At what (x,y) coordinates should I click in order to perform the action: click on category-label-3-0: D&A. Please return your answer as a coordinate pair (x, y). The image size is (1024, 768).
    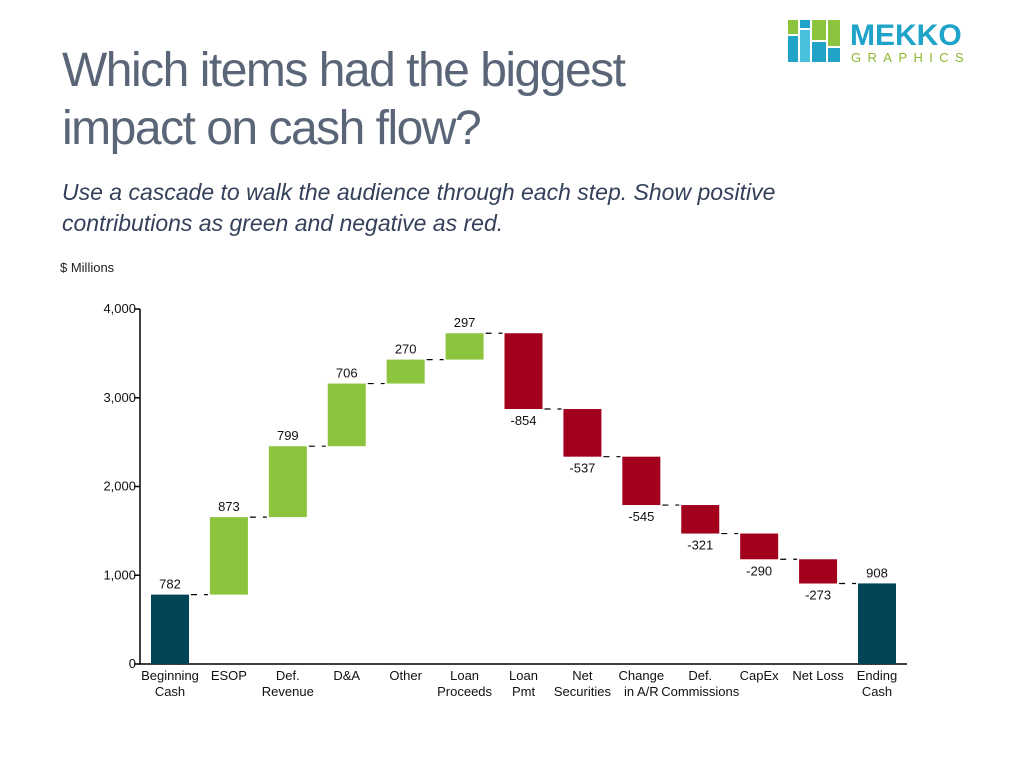
    Looking at the image, I should click on (346, 675).